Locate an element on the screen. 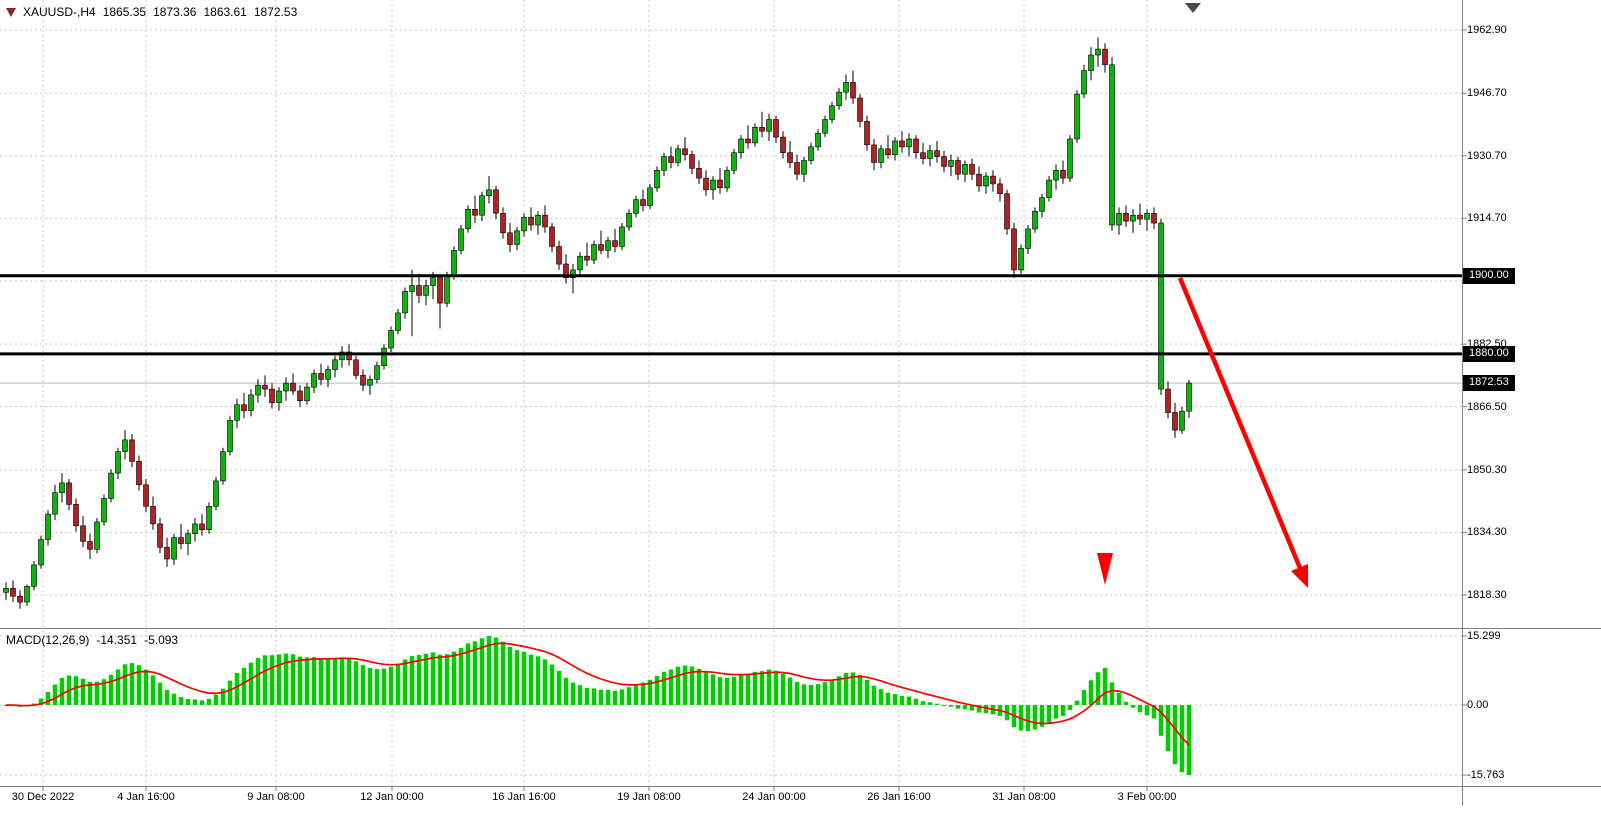 The height and width of the screenshot is (825, 1601). macd-main-value: -14.351 is located at coordinates (117, 640).